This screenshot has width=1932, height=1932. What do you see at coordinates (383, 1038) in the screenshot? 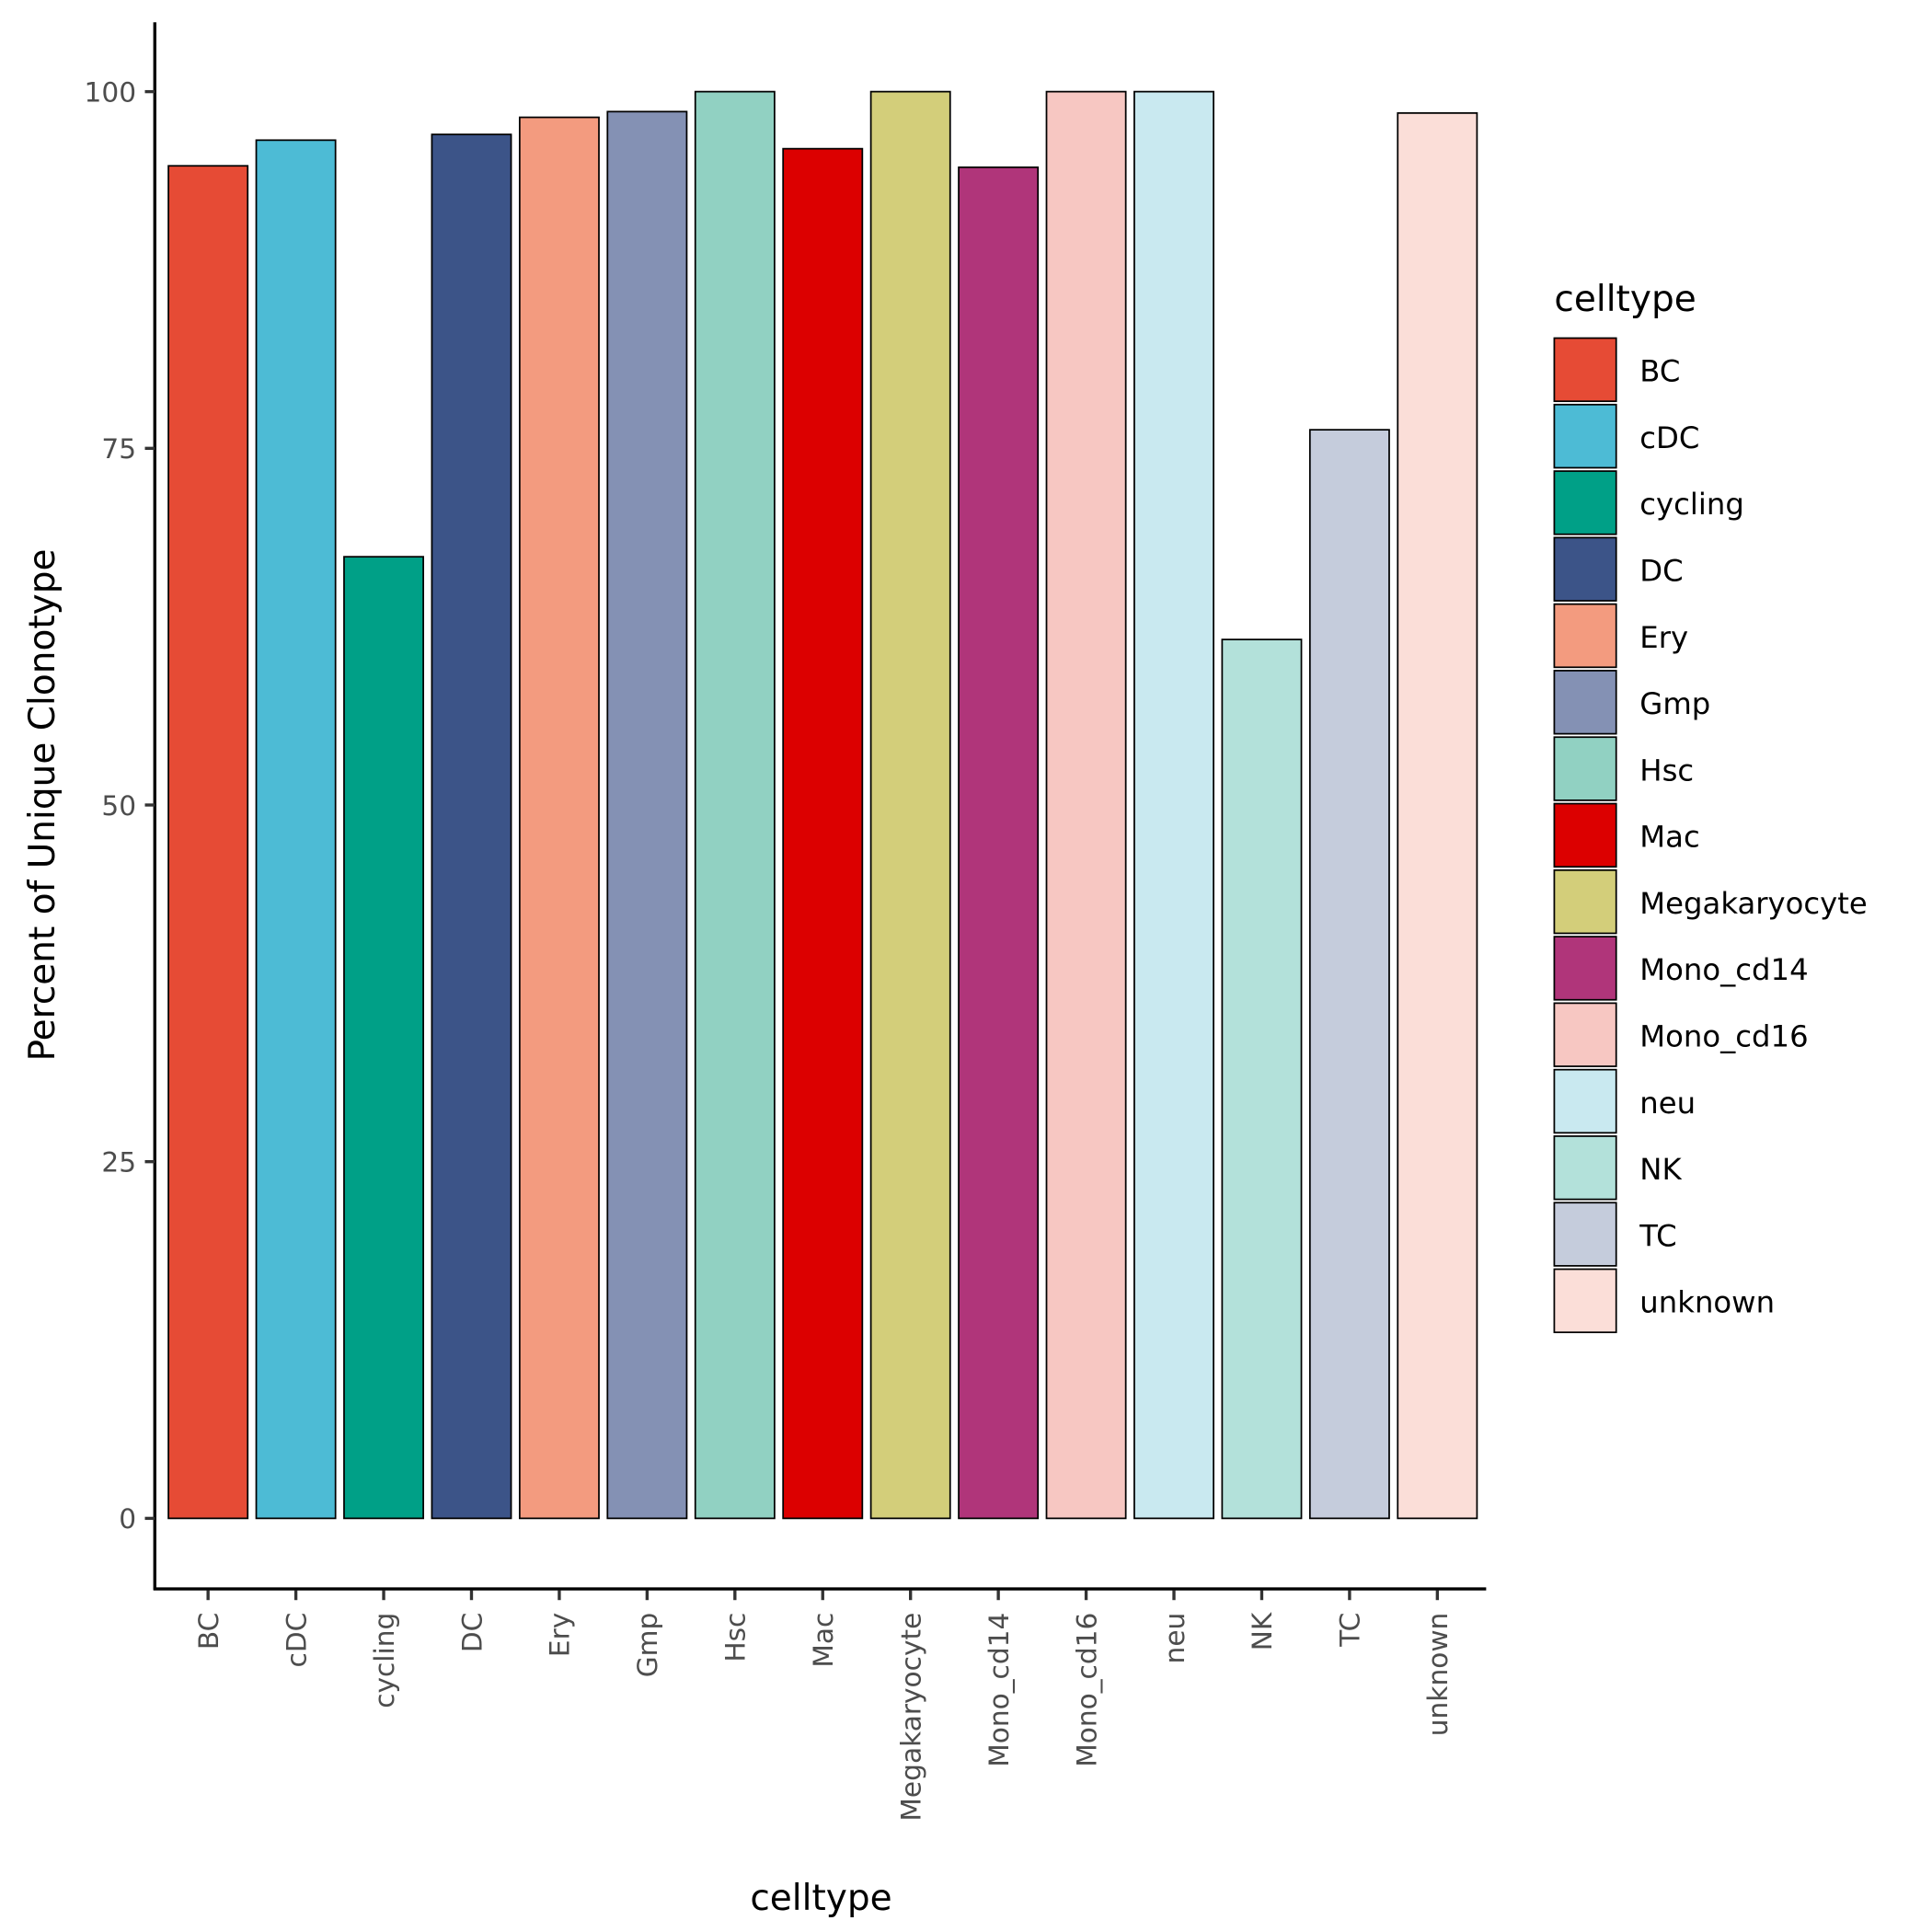
I see `bar-cycling` at bounding box center [383, 1038].